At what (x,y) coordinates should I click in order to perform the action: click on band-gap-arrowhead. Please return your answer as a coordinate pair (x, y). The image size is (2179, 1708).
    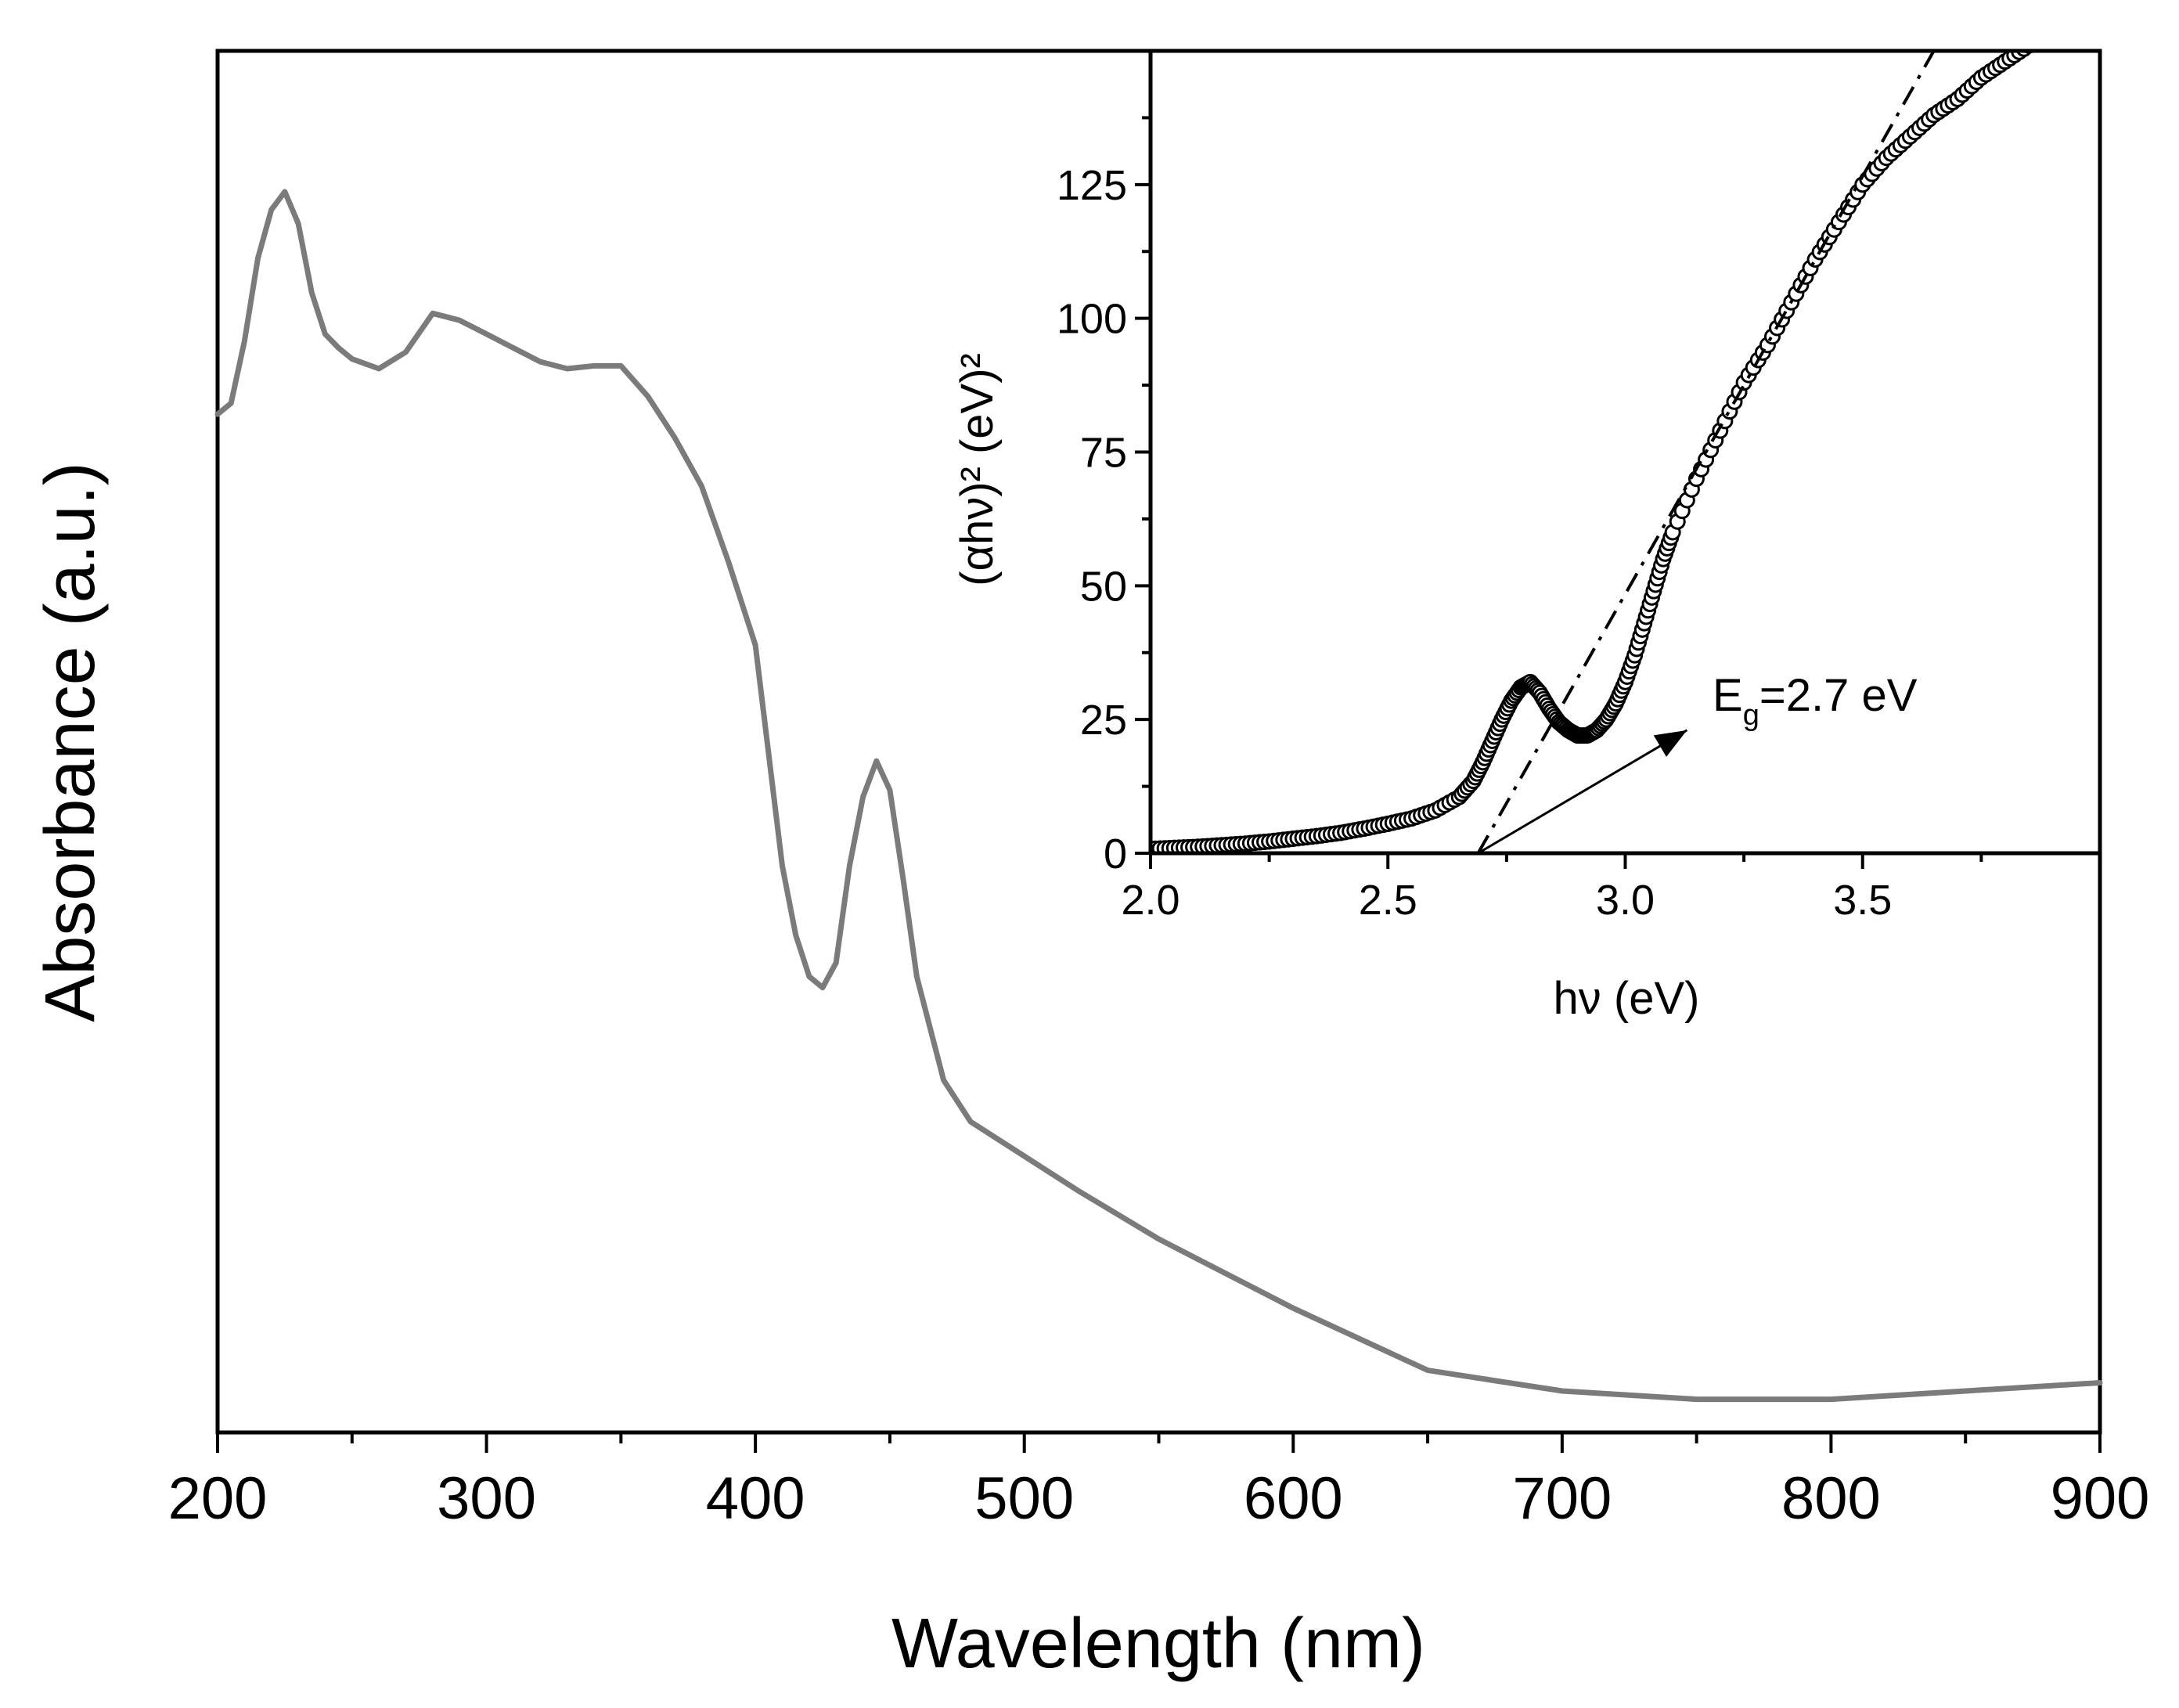
    Looking at the image, I should click on (1670, 743).